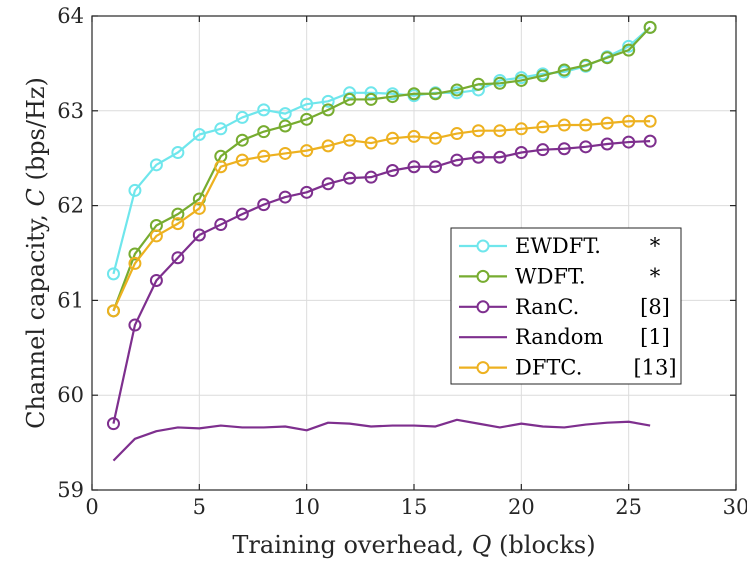 This screenshot has height=561, width=747. Describe the element at coordinates (655, 307) in the screenshot. I see `legend-reference: [8]` at that location.